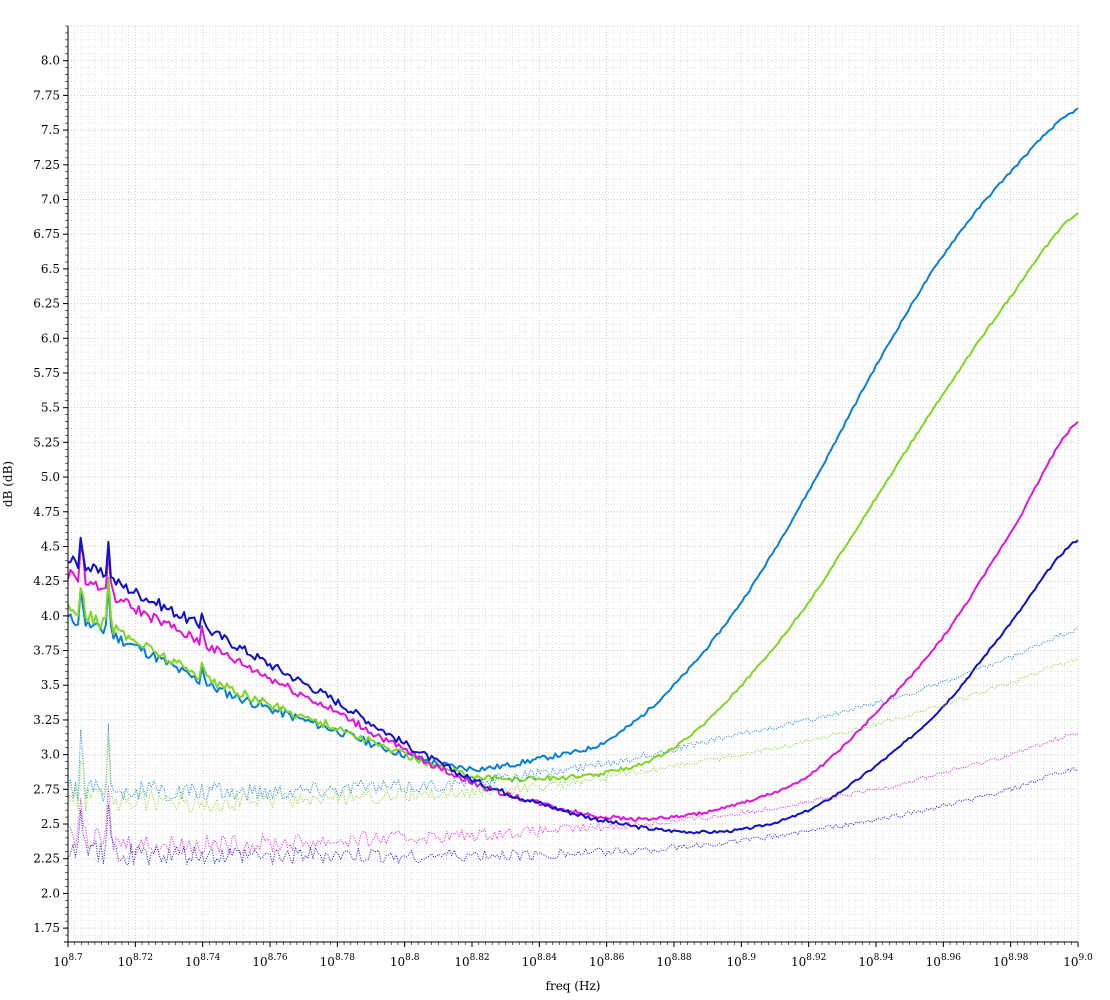 The height and width of the screenshot is (1000, 1110). I want to click on y-tick-label: 2.25, so click(46, 859).